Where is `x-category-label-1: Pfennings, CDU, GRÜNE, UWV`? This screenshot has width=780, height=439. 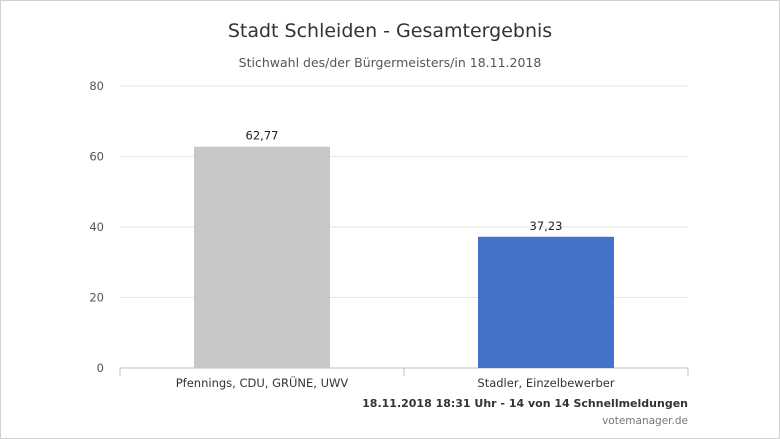 x-category-label-1: Pfennings, CDU, GRÜNE, UWV is located at coordinates (262, 382).